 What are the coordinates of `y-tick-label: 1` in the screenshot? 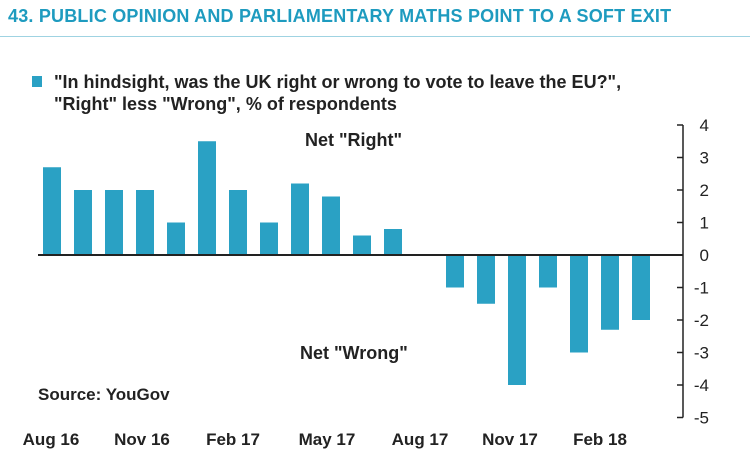 It's located at (704, 223).